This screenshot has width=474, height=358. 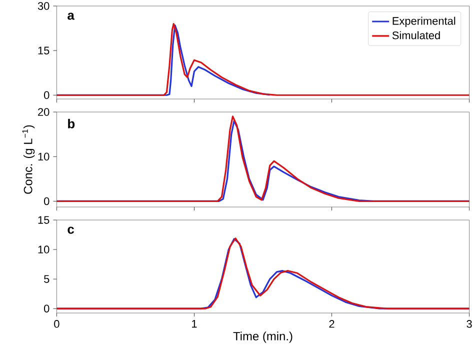 I want to click on x-tick-label: 2, so click(x=331, y=324).